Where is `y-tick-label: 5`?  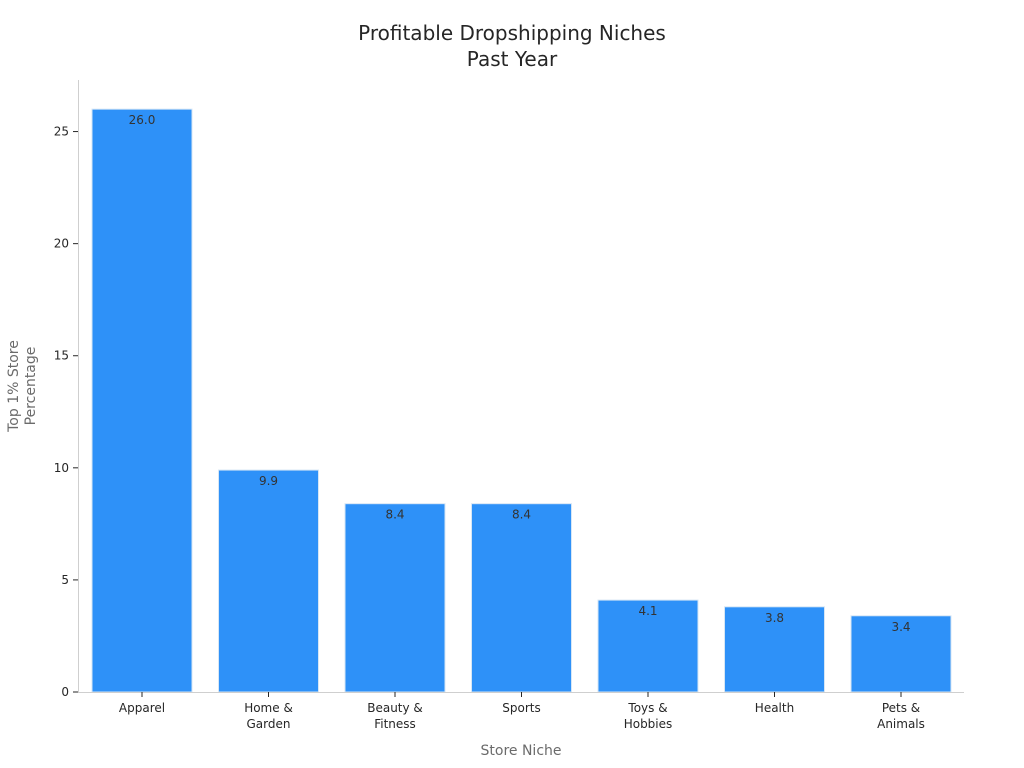 y-tick-label: 5 is located at coordinates (65, 580).